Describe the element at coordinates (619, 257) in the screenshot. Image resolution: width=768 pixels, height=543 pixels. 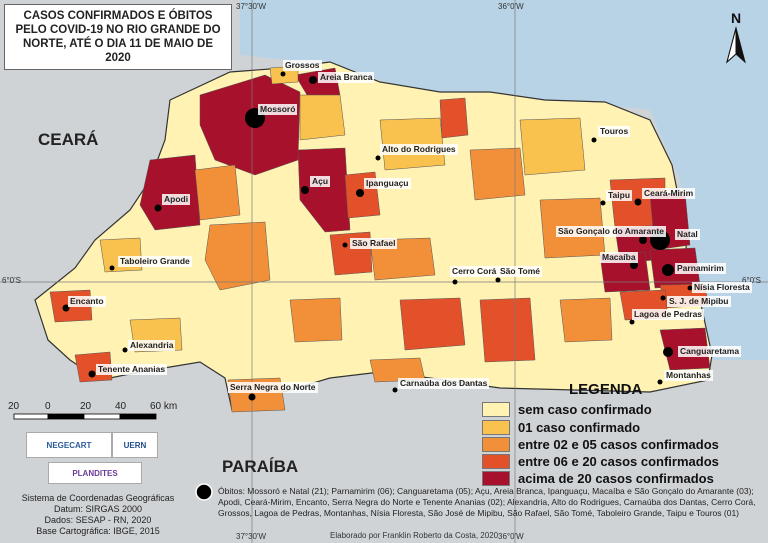
I see `city-label-macaiba: Macaíba` at that location.